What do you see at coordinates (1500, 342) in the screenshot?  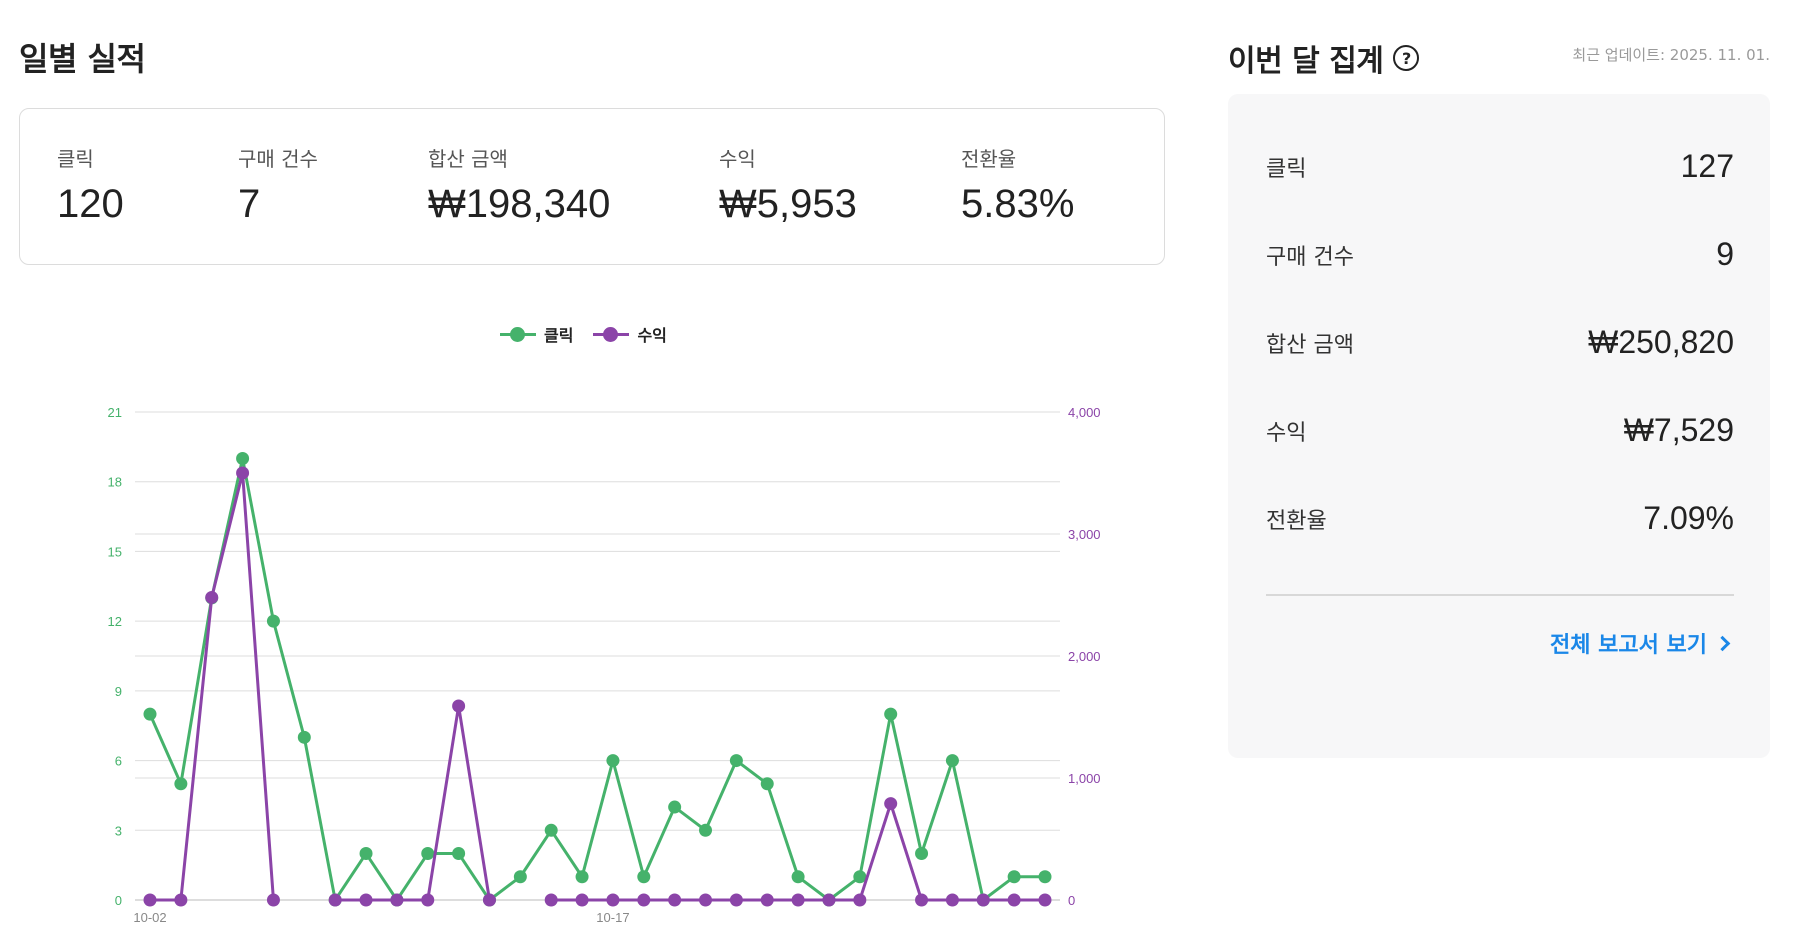 I see `monthly-row-total-amount: 합산 금액 ₩250,820` at bounding box center [1500, 342].